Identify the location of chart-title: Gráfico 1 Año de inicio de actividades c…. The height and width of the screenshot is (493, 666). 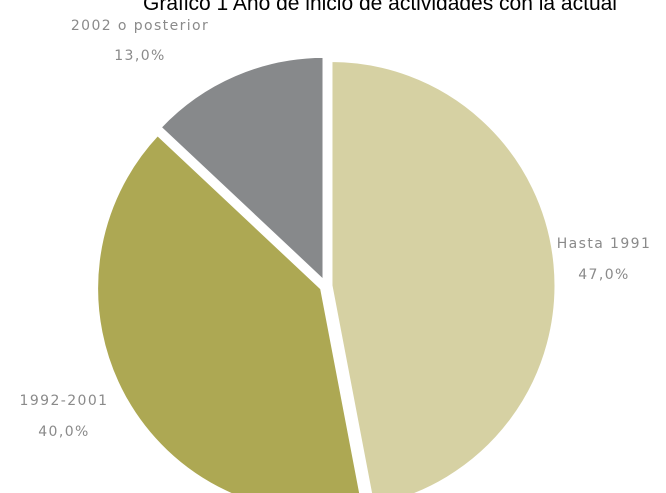
(380, 7).